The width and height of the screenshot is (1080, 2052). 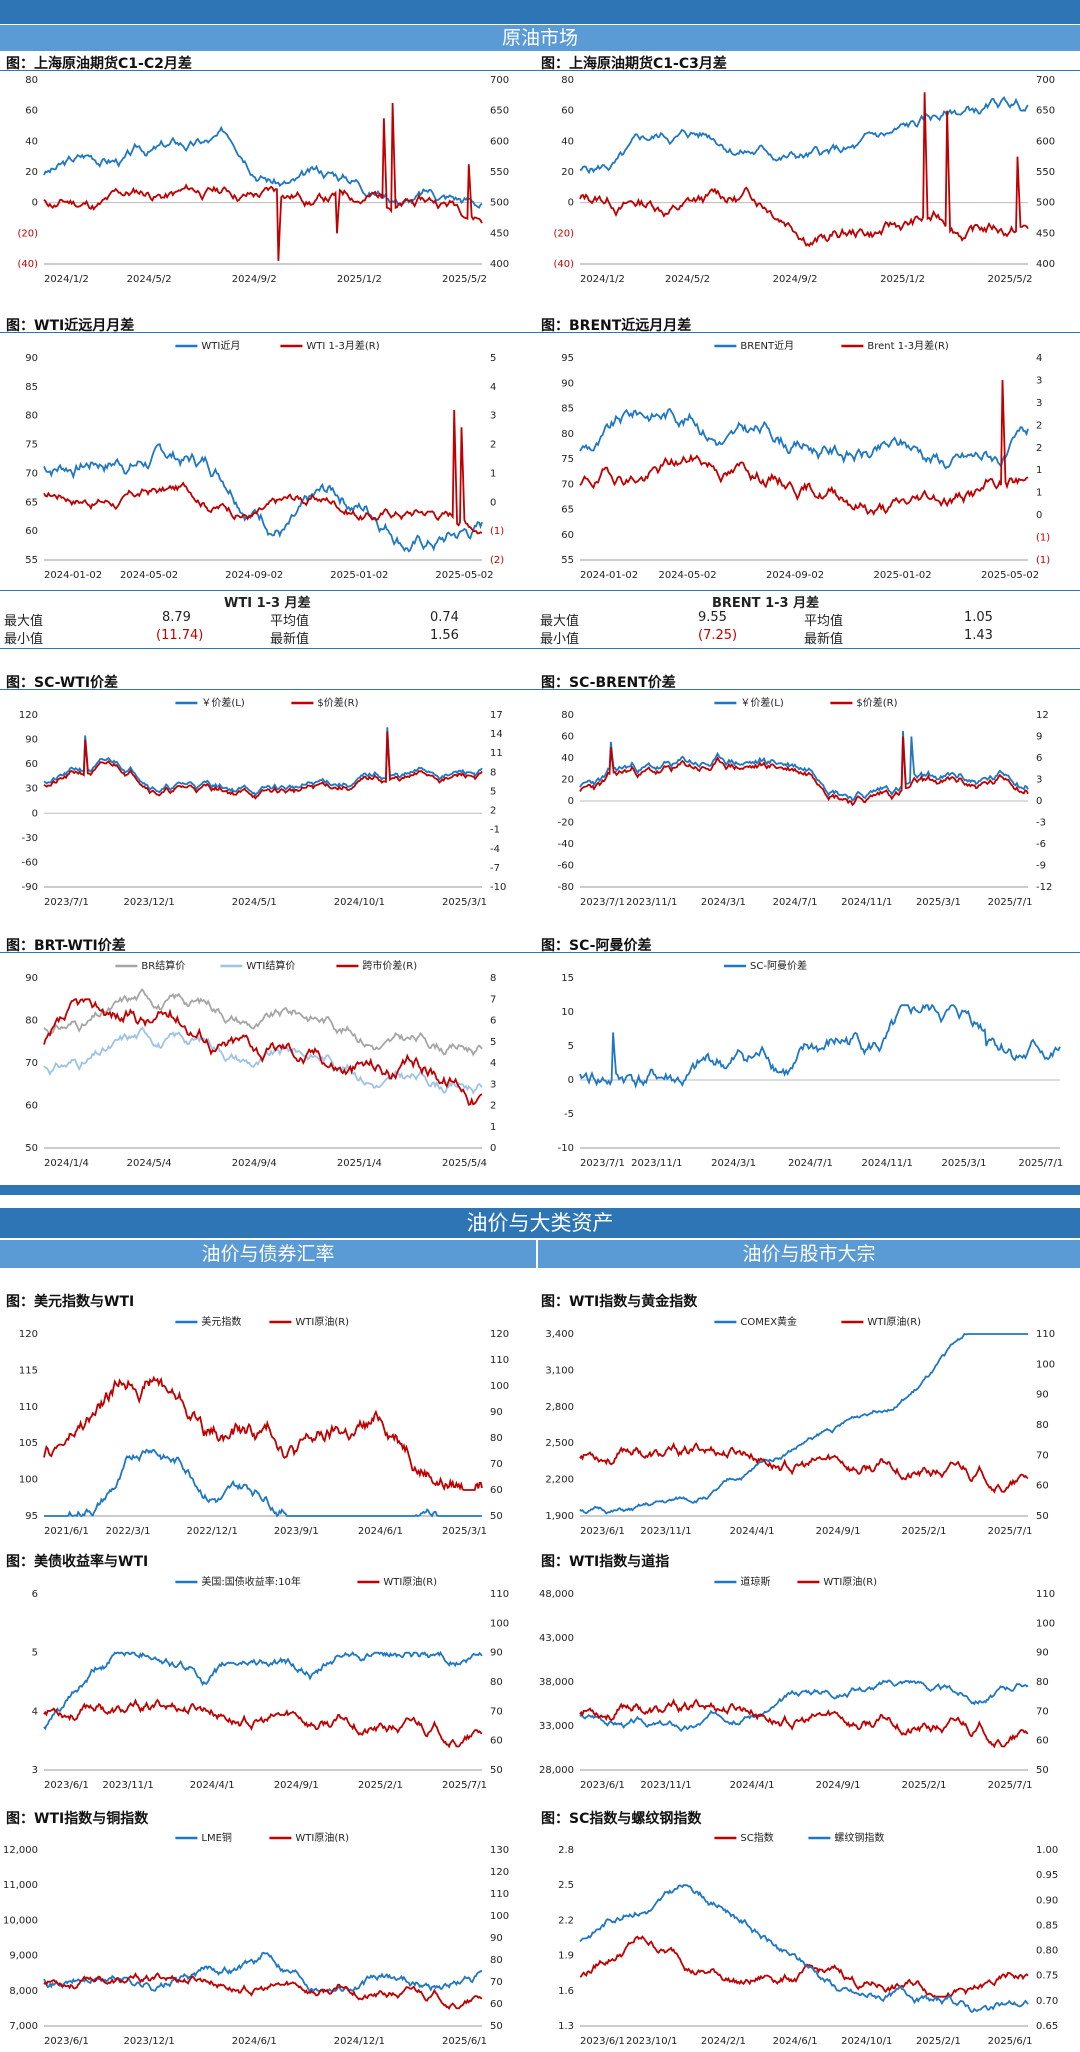 What do you see at coordinates (268, 1254) in the screenshot?
I see `subheader-bonds-fx: 油价与债券汇率` at bounding box center [268, 1254].